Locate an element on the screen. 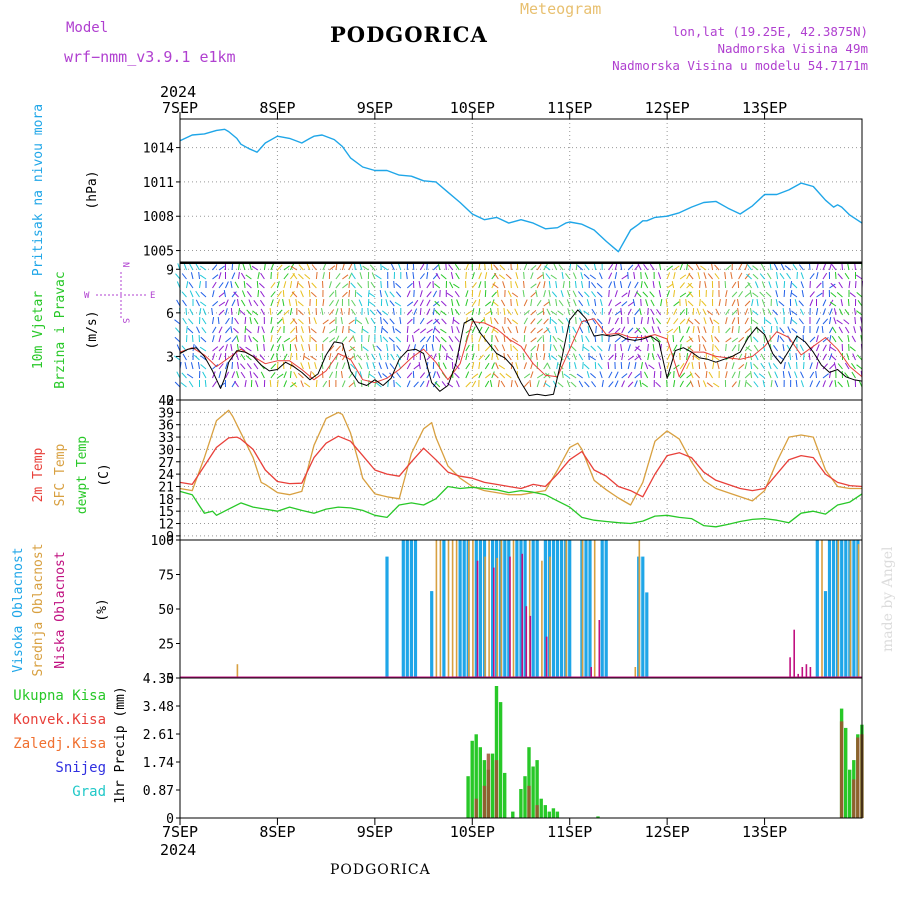  y-tick-label: 9 is located at coordinates (170, 270).